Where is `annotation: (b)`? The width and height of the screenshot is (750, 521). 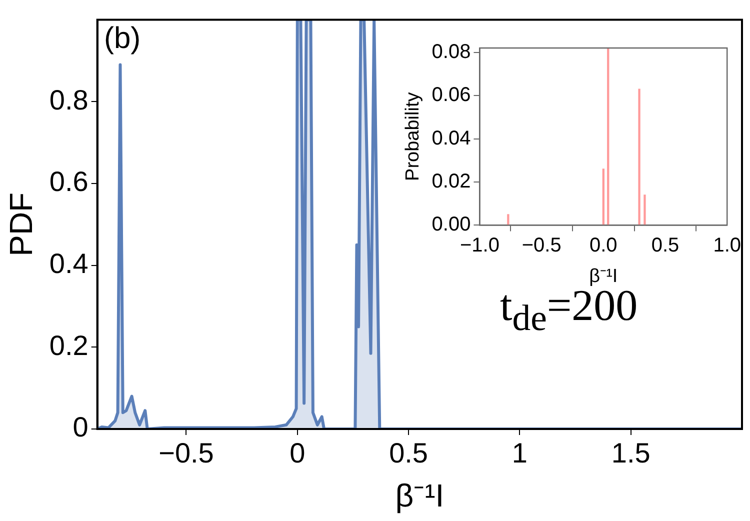 annotation: (b) is located at coordinates (122, 39).